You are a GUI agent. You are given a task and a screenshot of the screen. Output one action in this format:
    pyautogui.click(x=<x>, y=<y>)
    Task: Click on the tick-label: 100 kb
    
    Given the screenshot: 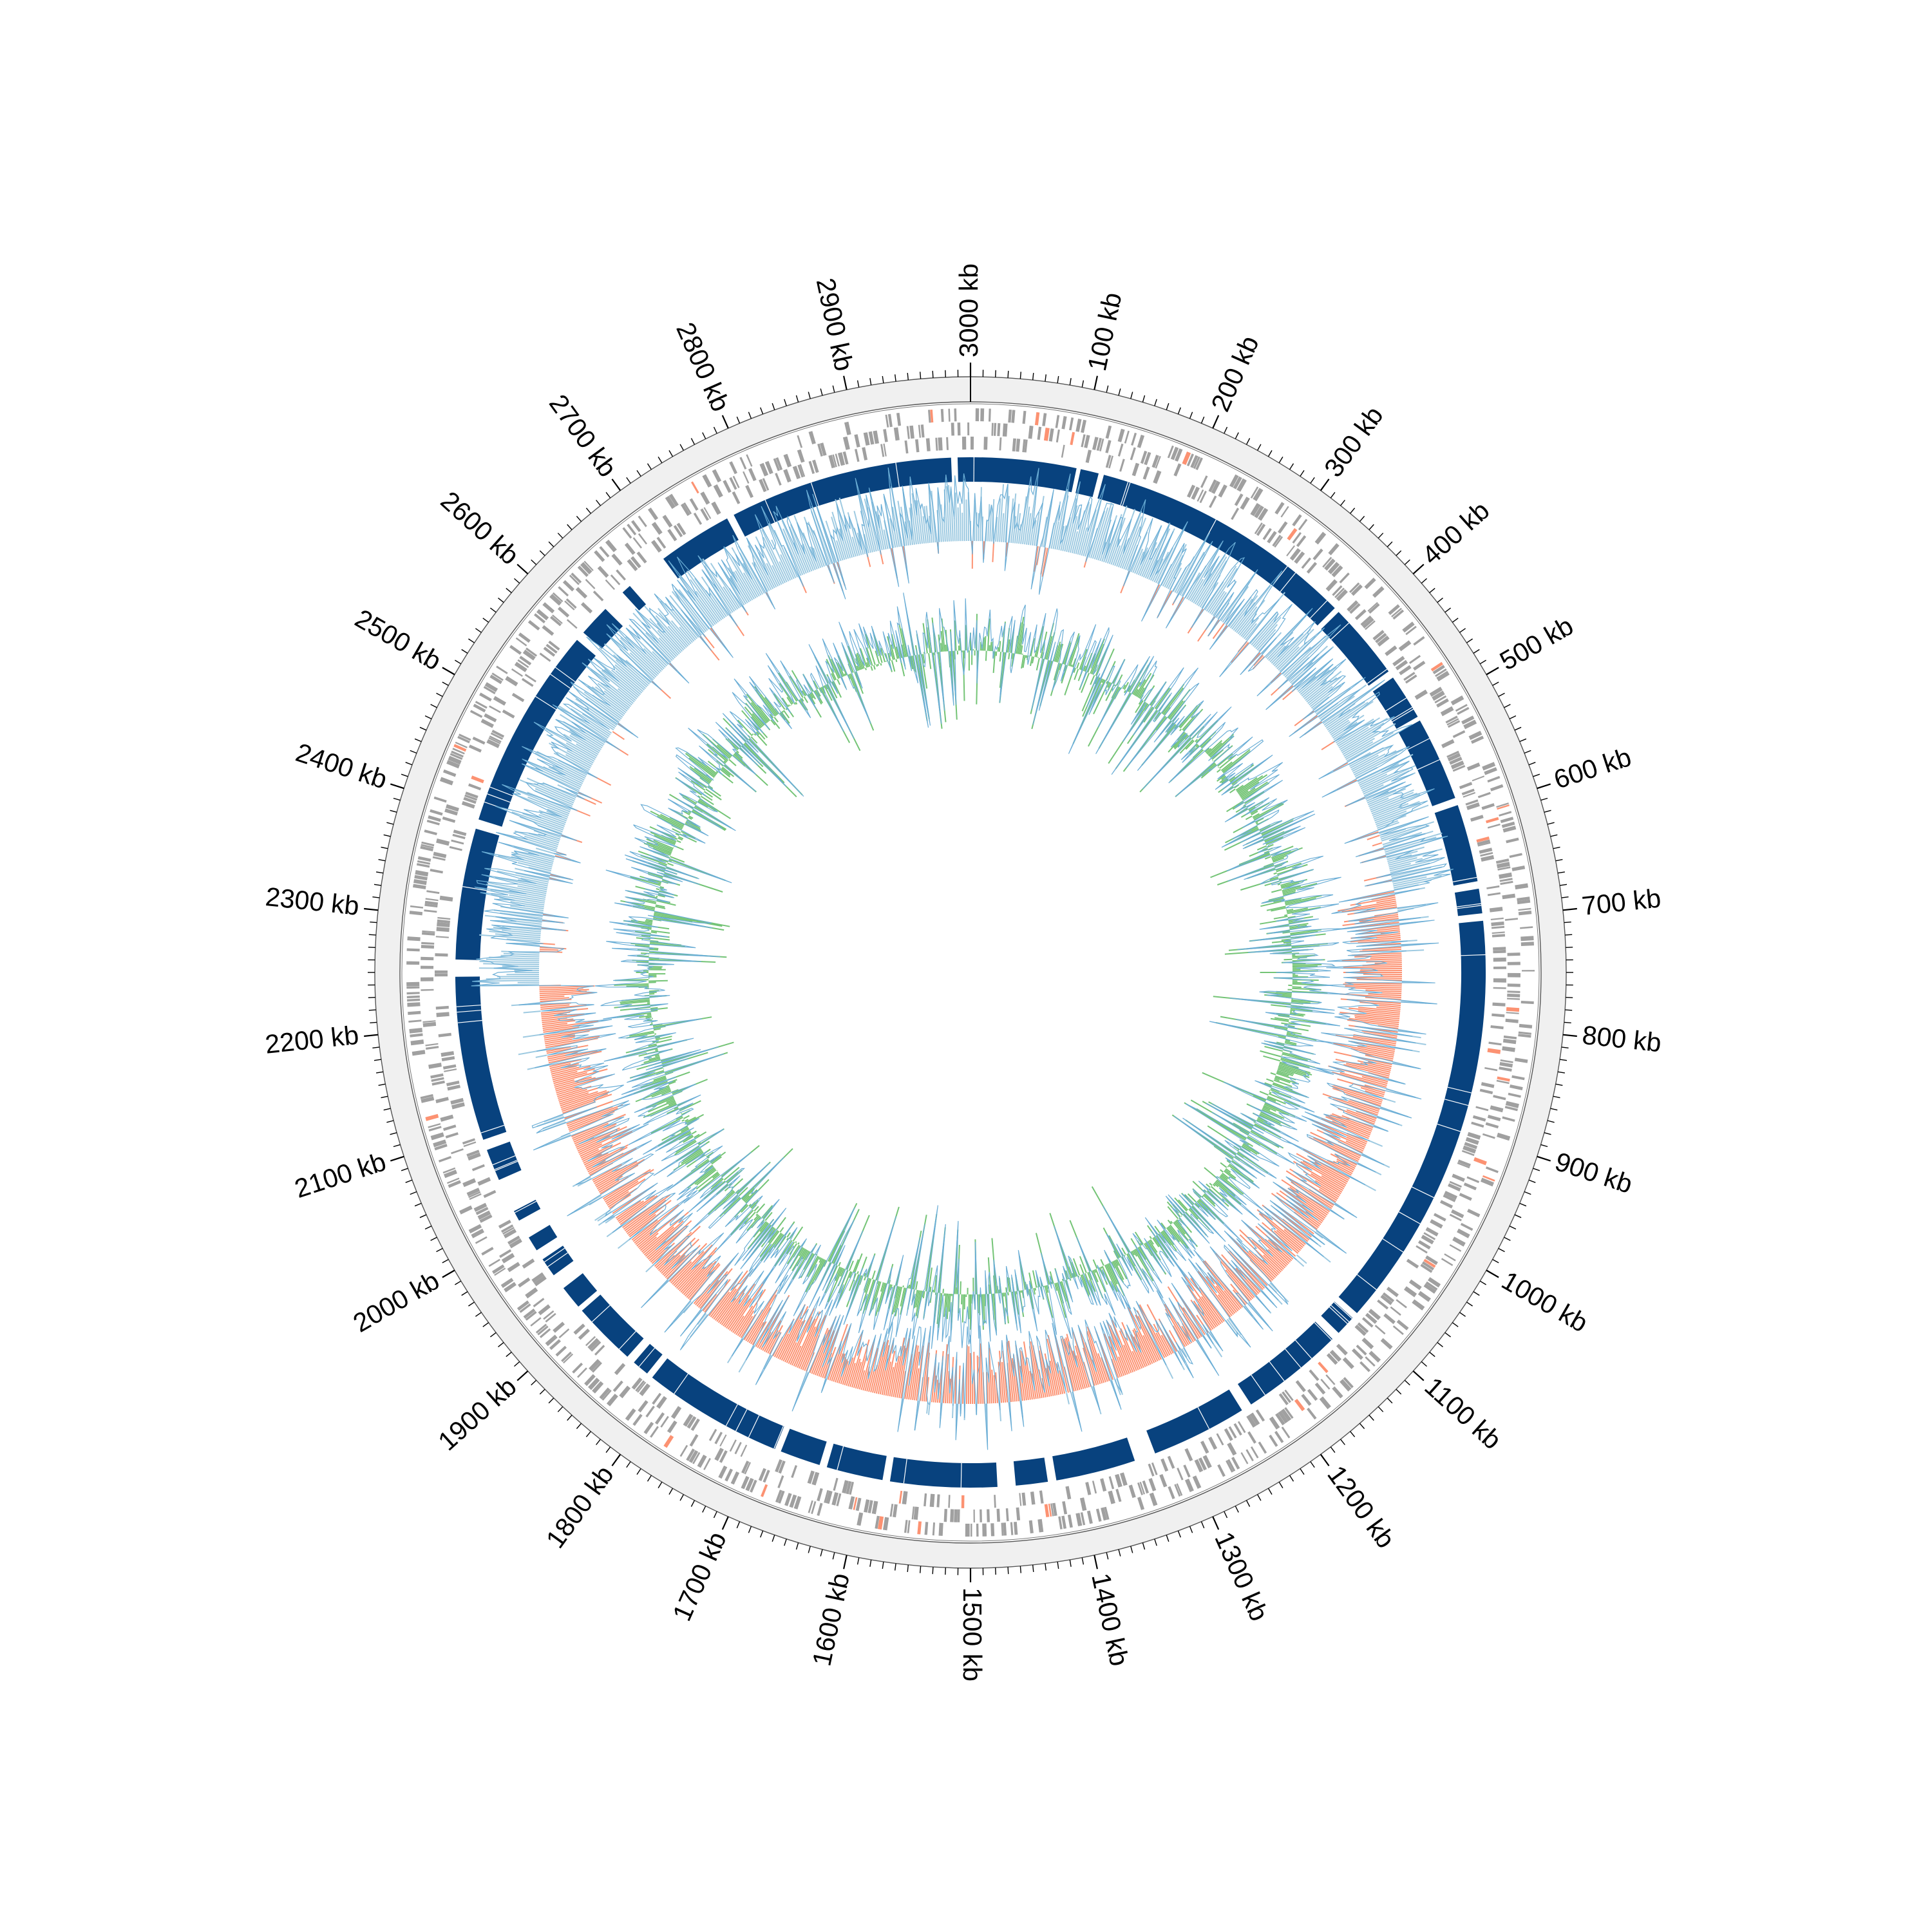 What is the action you would take?
    pyautogui.click(x=1105, y=332)
    